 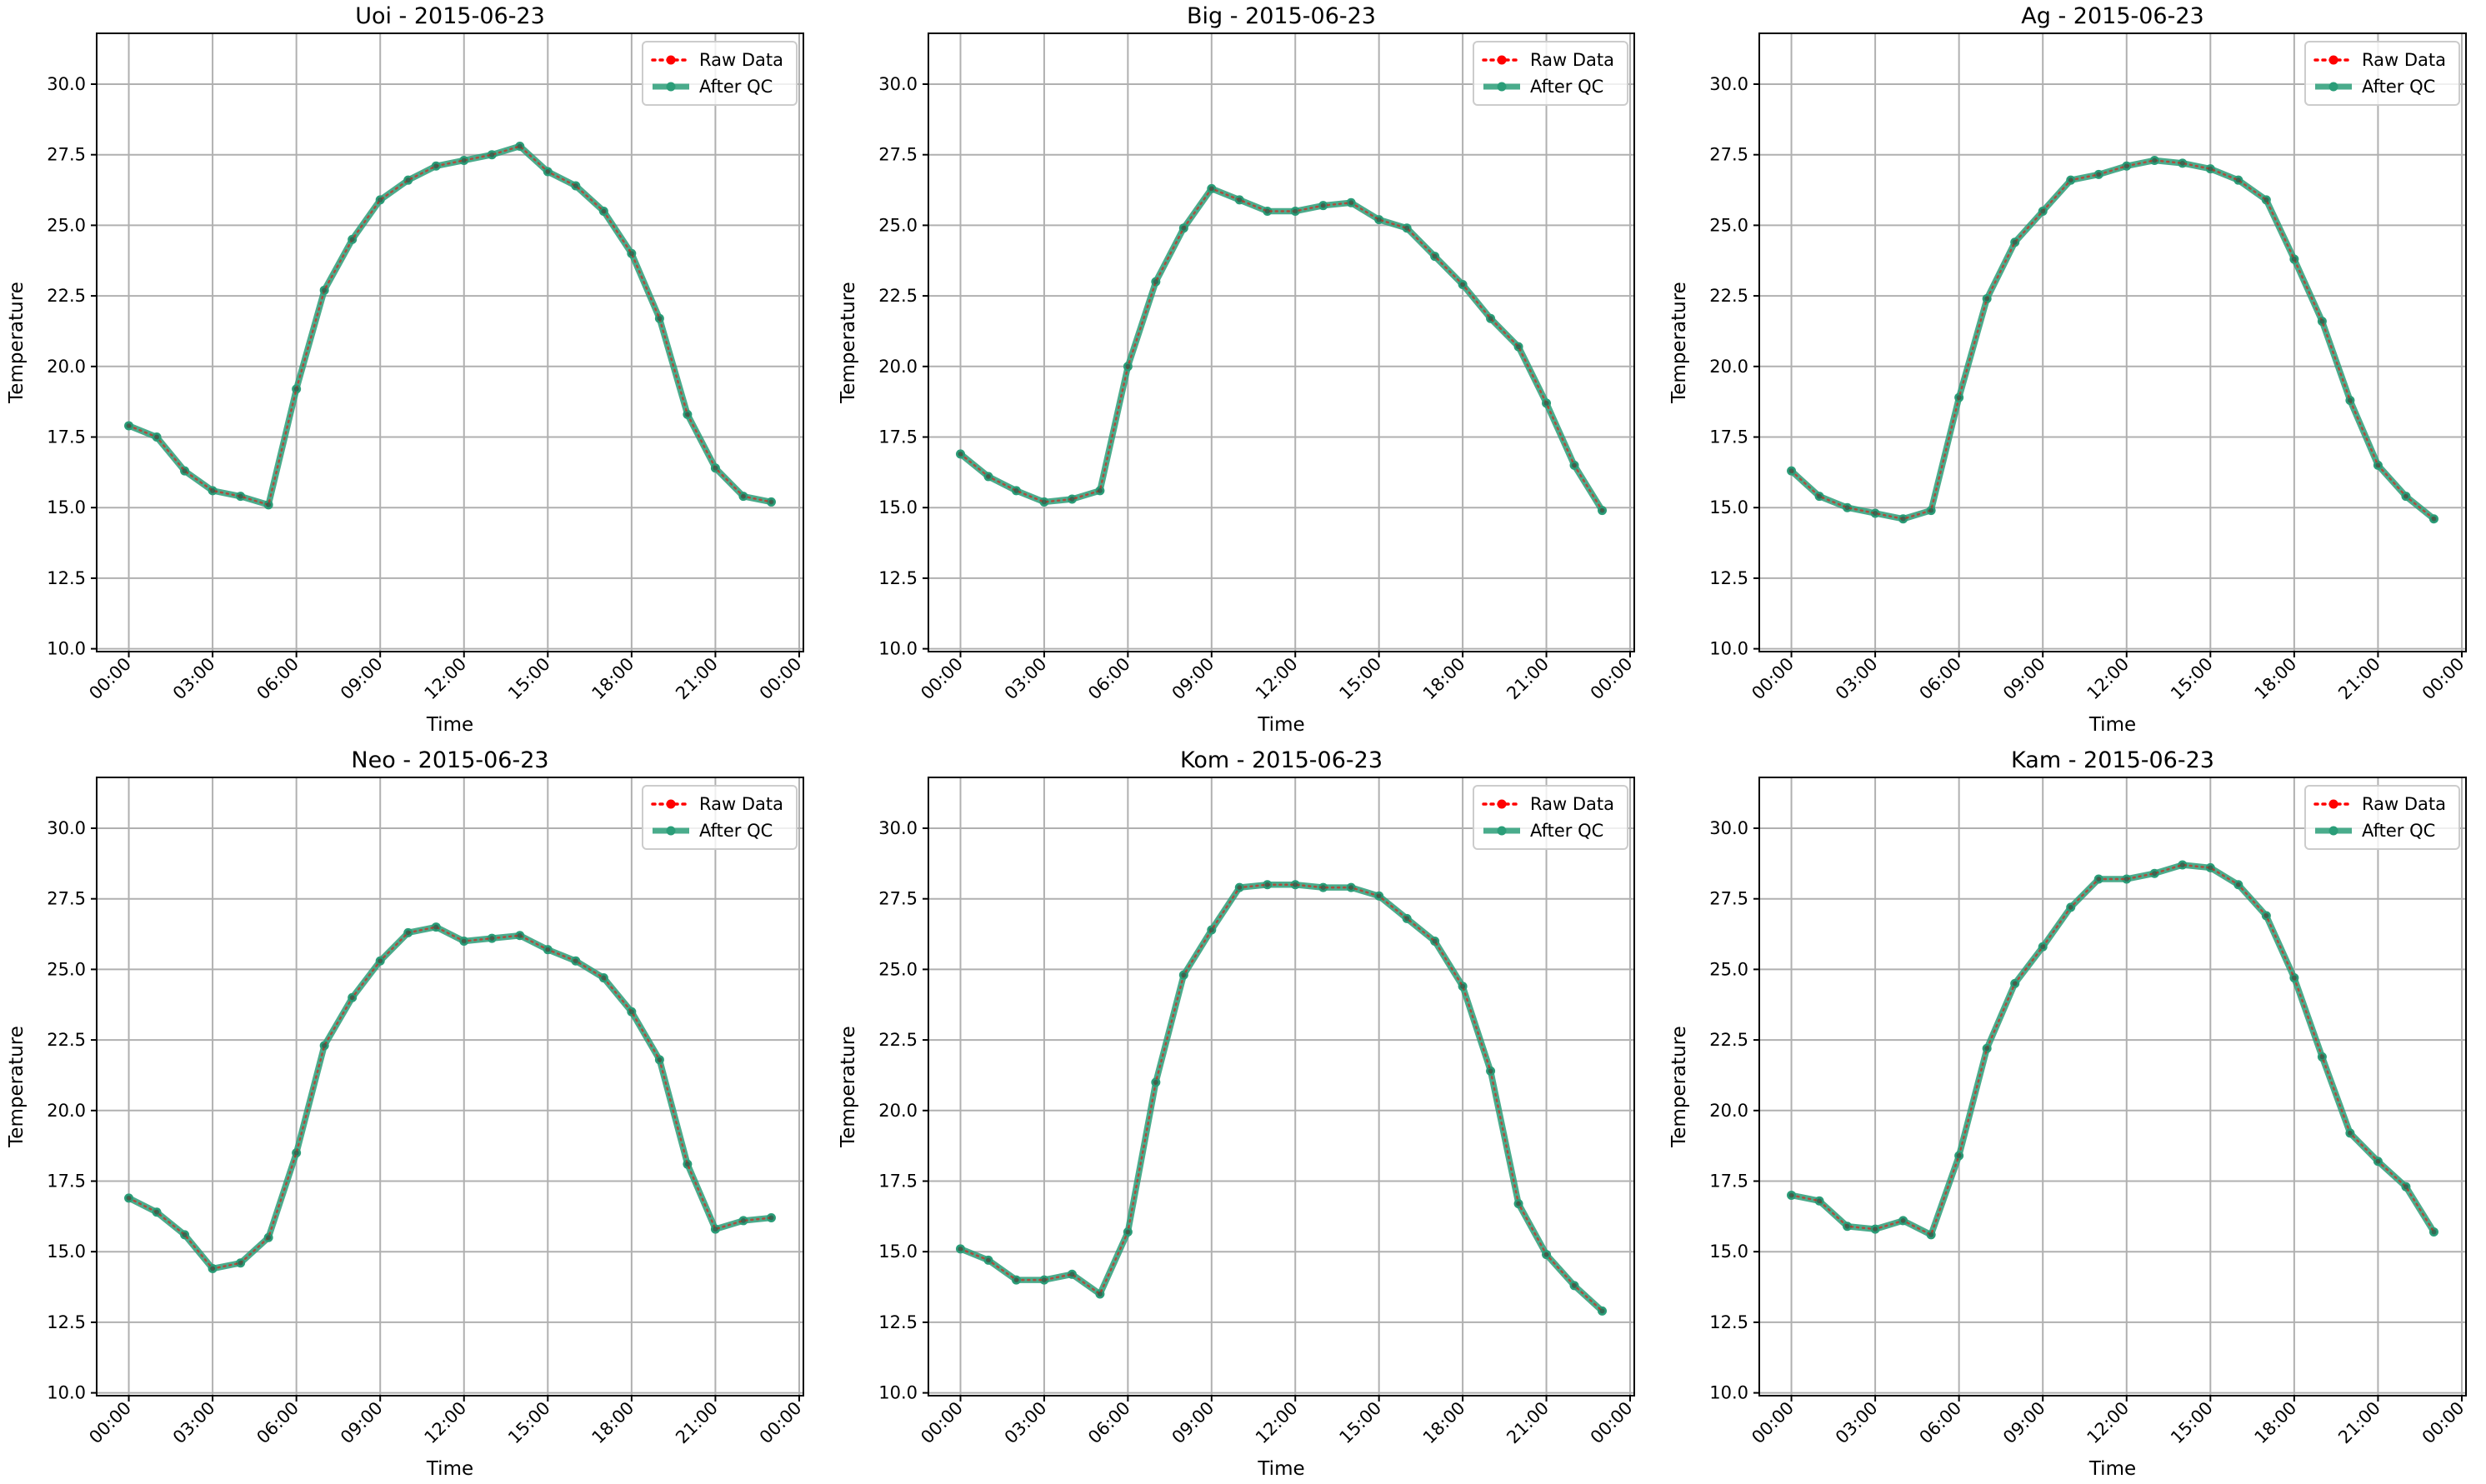 I want to click on y-tick-label: 22.5, so click(x=66, y=296).